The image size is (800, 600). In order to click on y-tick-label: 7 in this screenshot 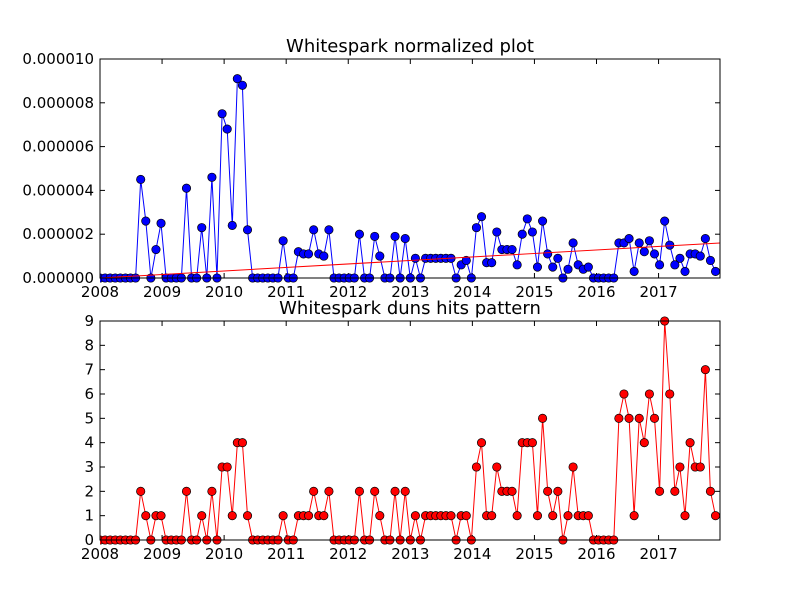, I will do `click(89, 370)`.